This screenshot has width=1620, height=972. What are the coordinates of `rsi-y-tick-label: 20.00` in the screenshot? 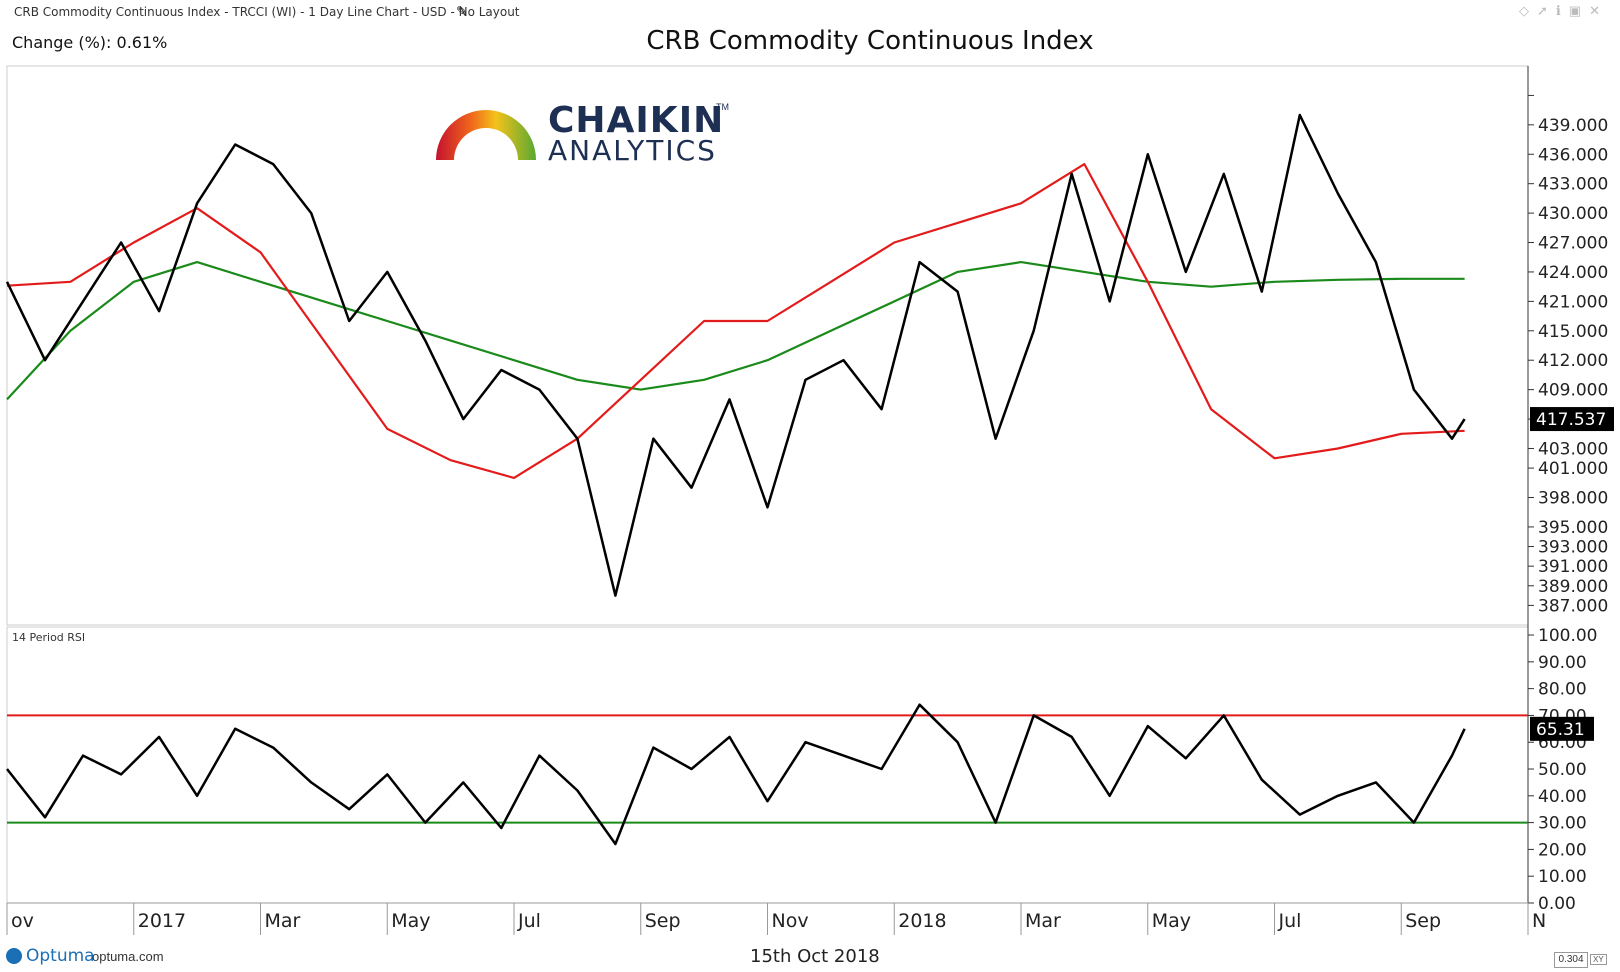 It's located at (1562, 850).